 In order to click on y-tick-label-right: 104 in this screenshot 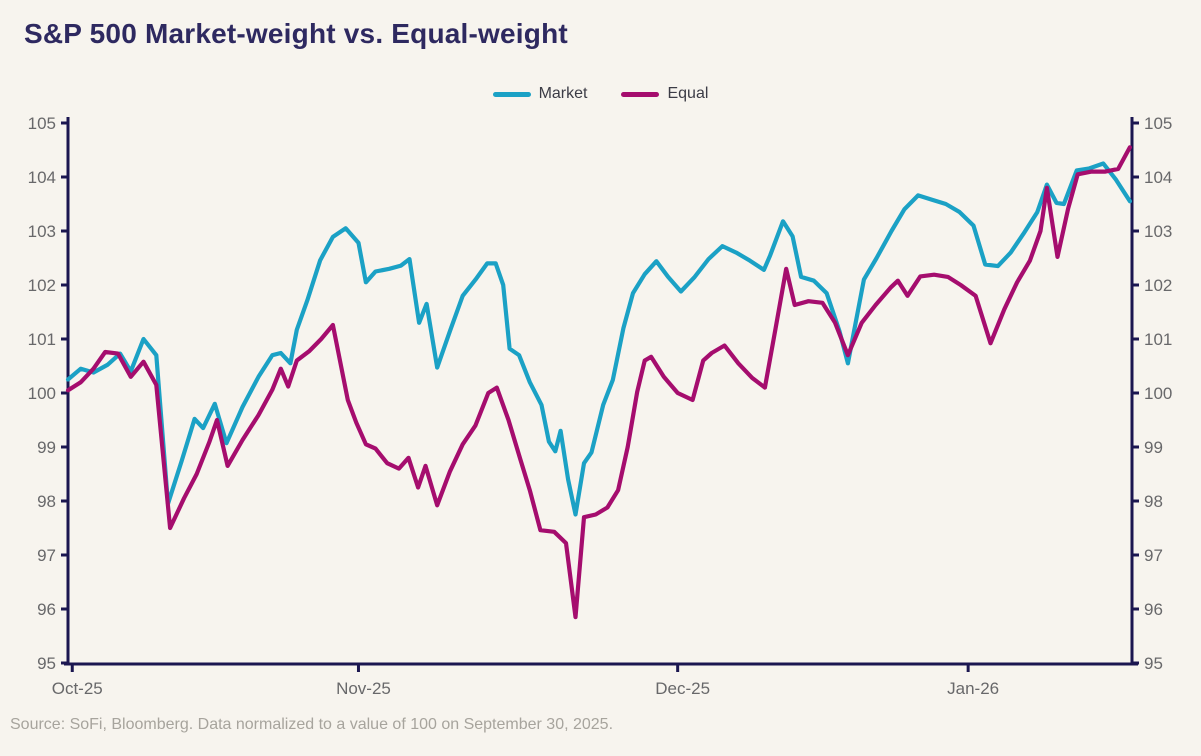, I will do `click(1158, 177)`.